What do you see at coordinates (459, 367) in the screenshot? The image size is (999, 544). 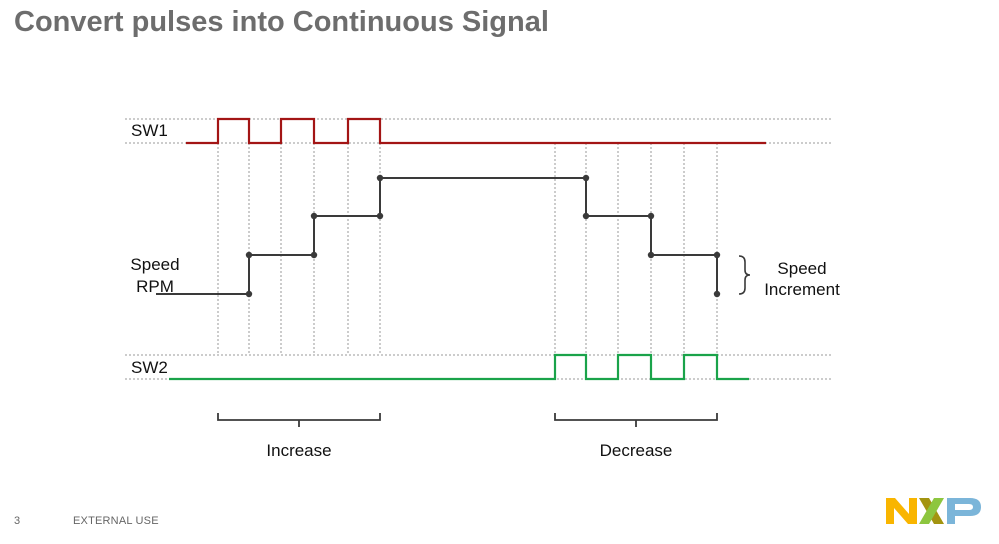 I see `sw2-signal` at bounding box center [459, 367].